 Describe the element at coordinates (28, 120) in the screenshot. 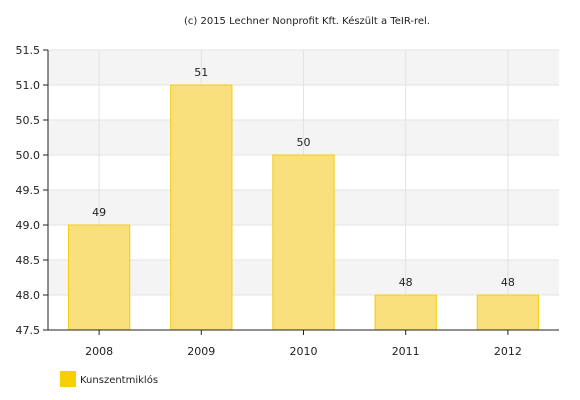

I see `y-tick-label: 50.5` at that location.